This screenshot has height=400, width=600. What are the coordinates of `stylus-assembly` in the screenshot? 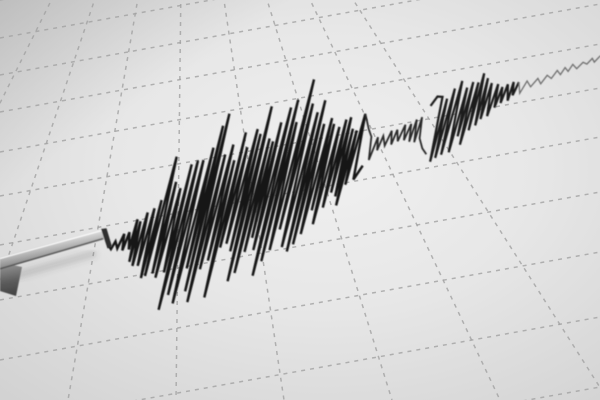 It's located at (56, 262).